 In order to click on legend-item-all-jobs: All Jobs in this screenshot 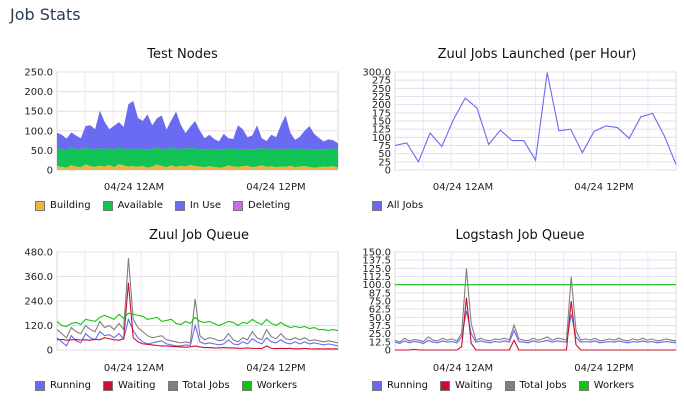, I will do `click(397, 205)`.